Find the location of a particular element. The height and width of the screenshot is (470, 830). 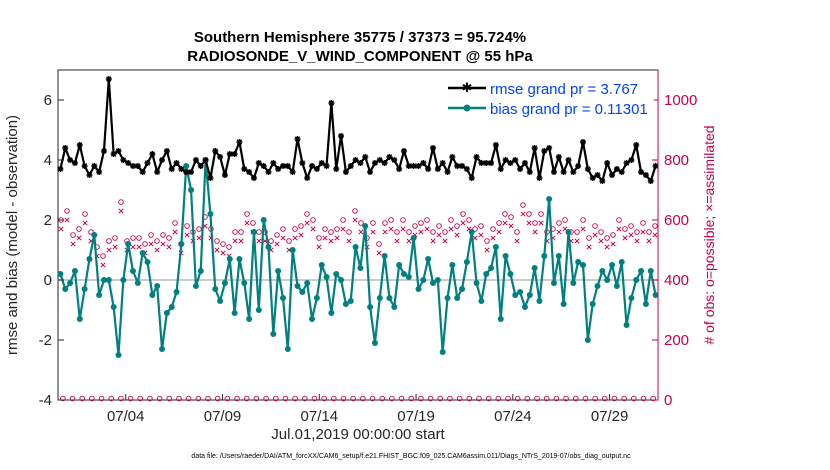

y-right-tick-label: 800 is located at coordinates (676, 160).